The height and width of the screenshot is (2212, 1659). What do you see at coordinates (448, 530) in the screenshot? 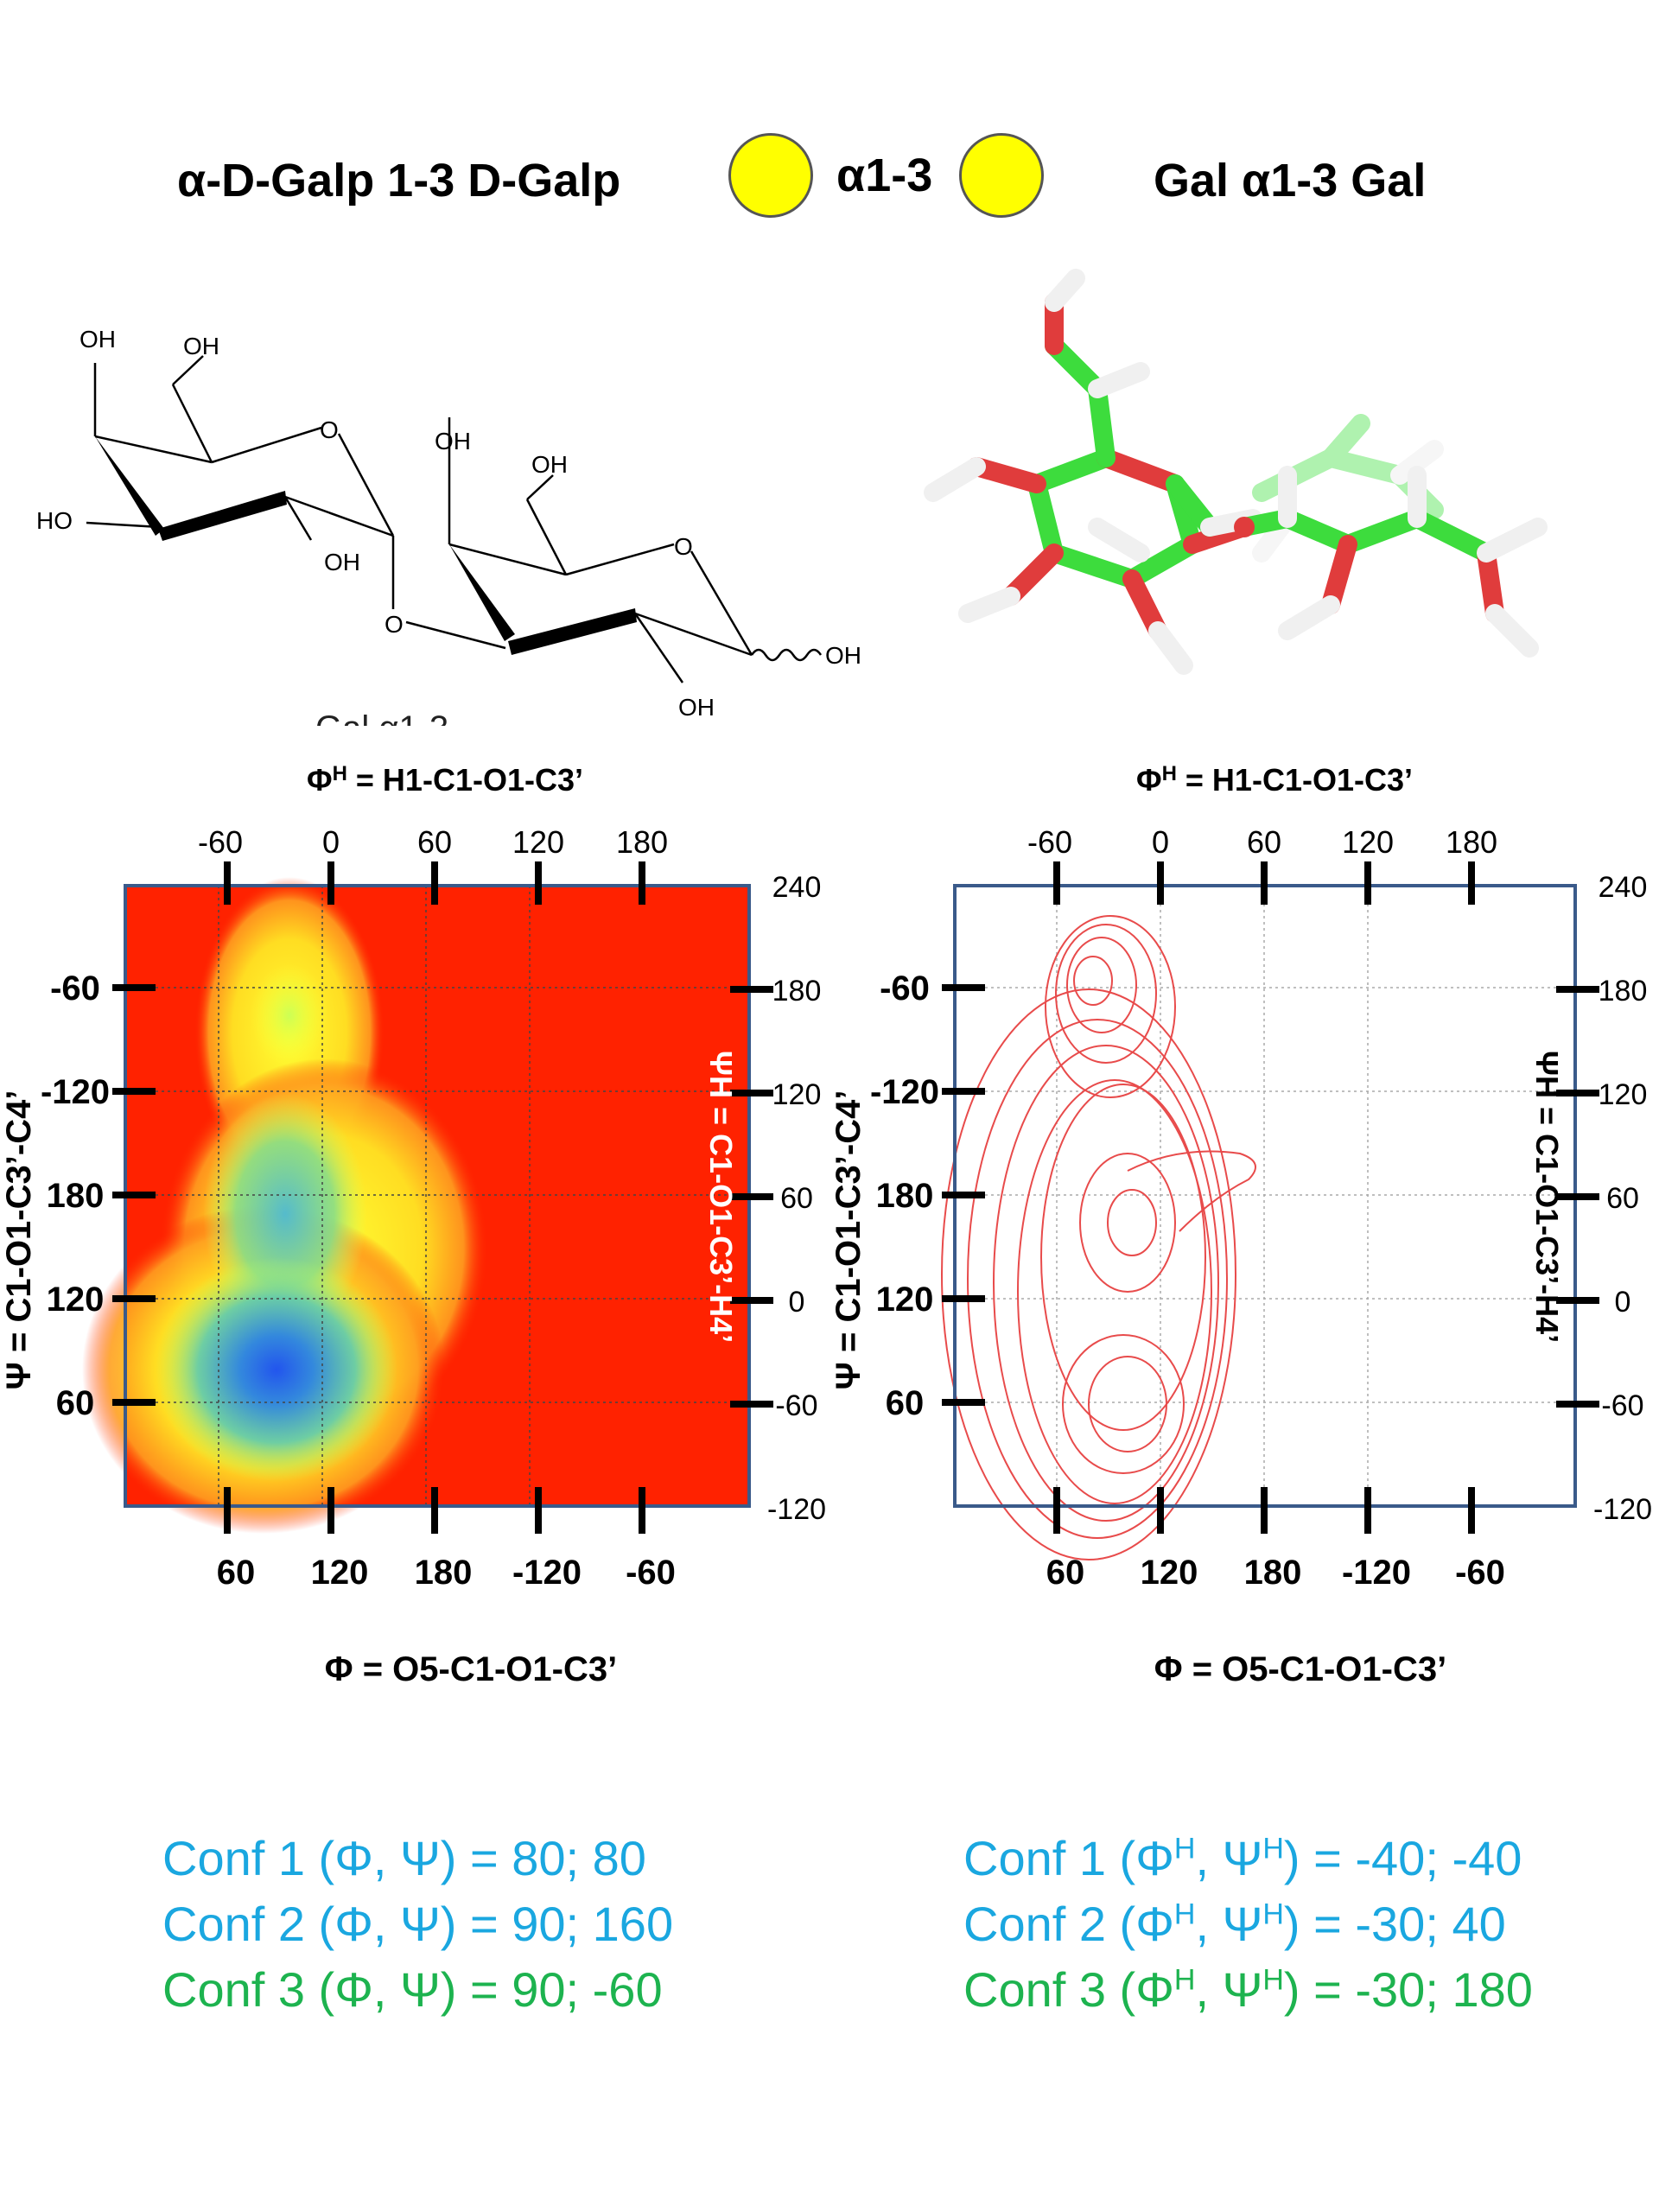
I see `chemical-structure: OH OH O HO OH OH OH O O OH OH Gal α1-3` at bounding box center [448, 530].